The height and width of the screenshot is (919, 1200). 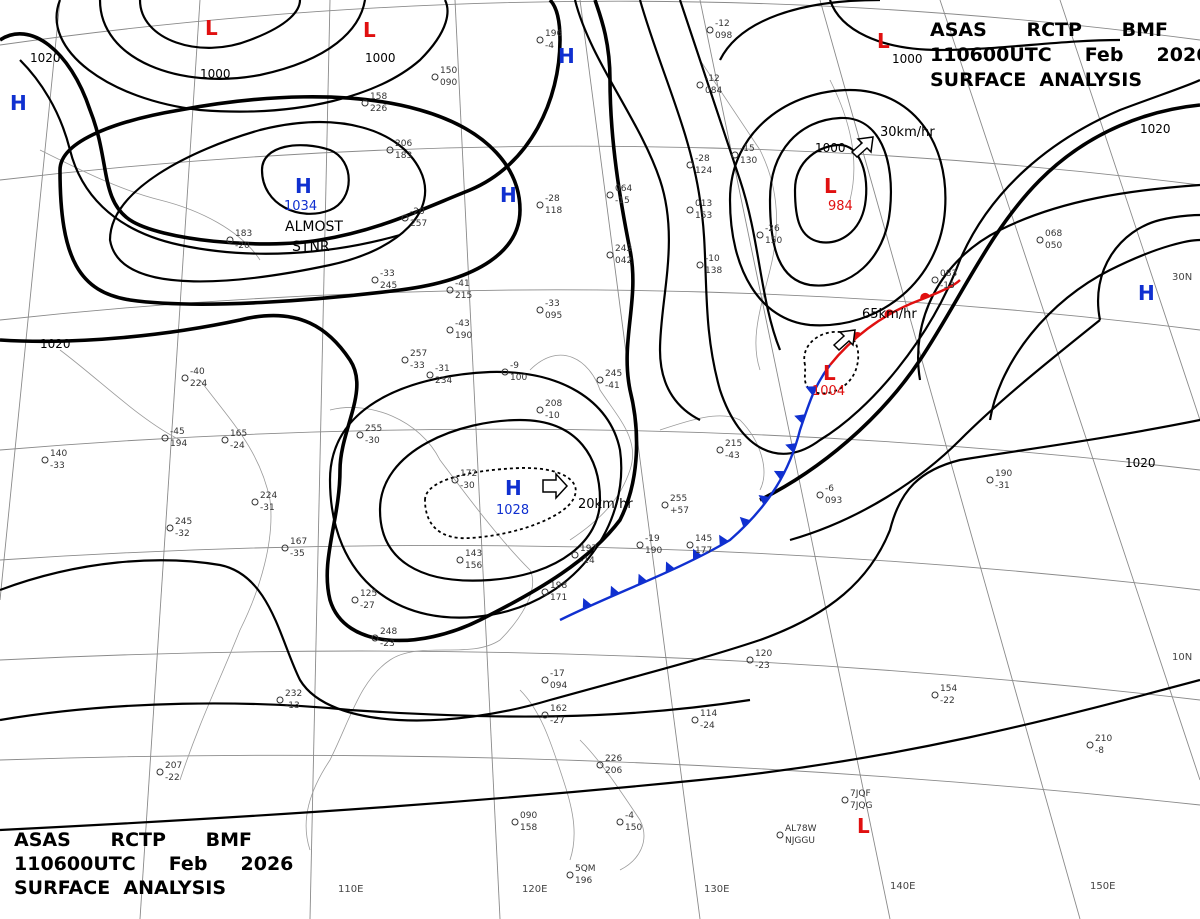 I want to click on station-tendency: NJGGU, so click(x=800, y=841).